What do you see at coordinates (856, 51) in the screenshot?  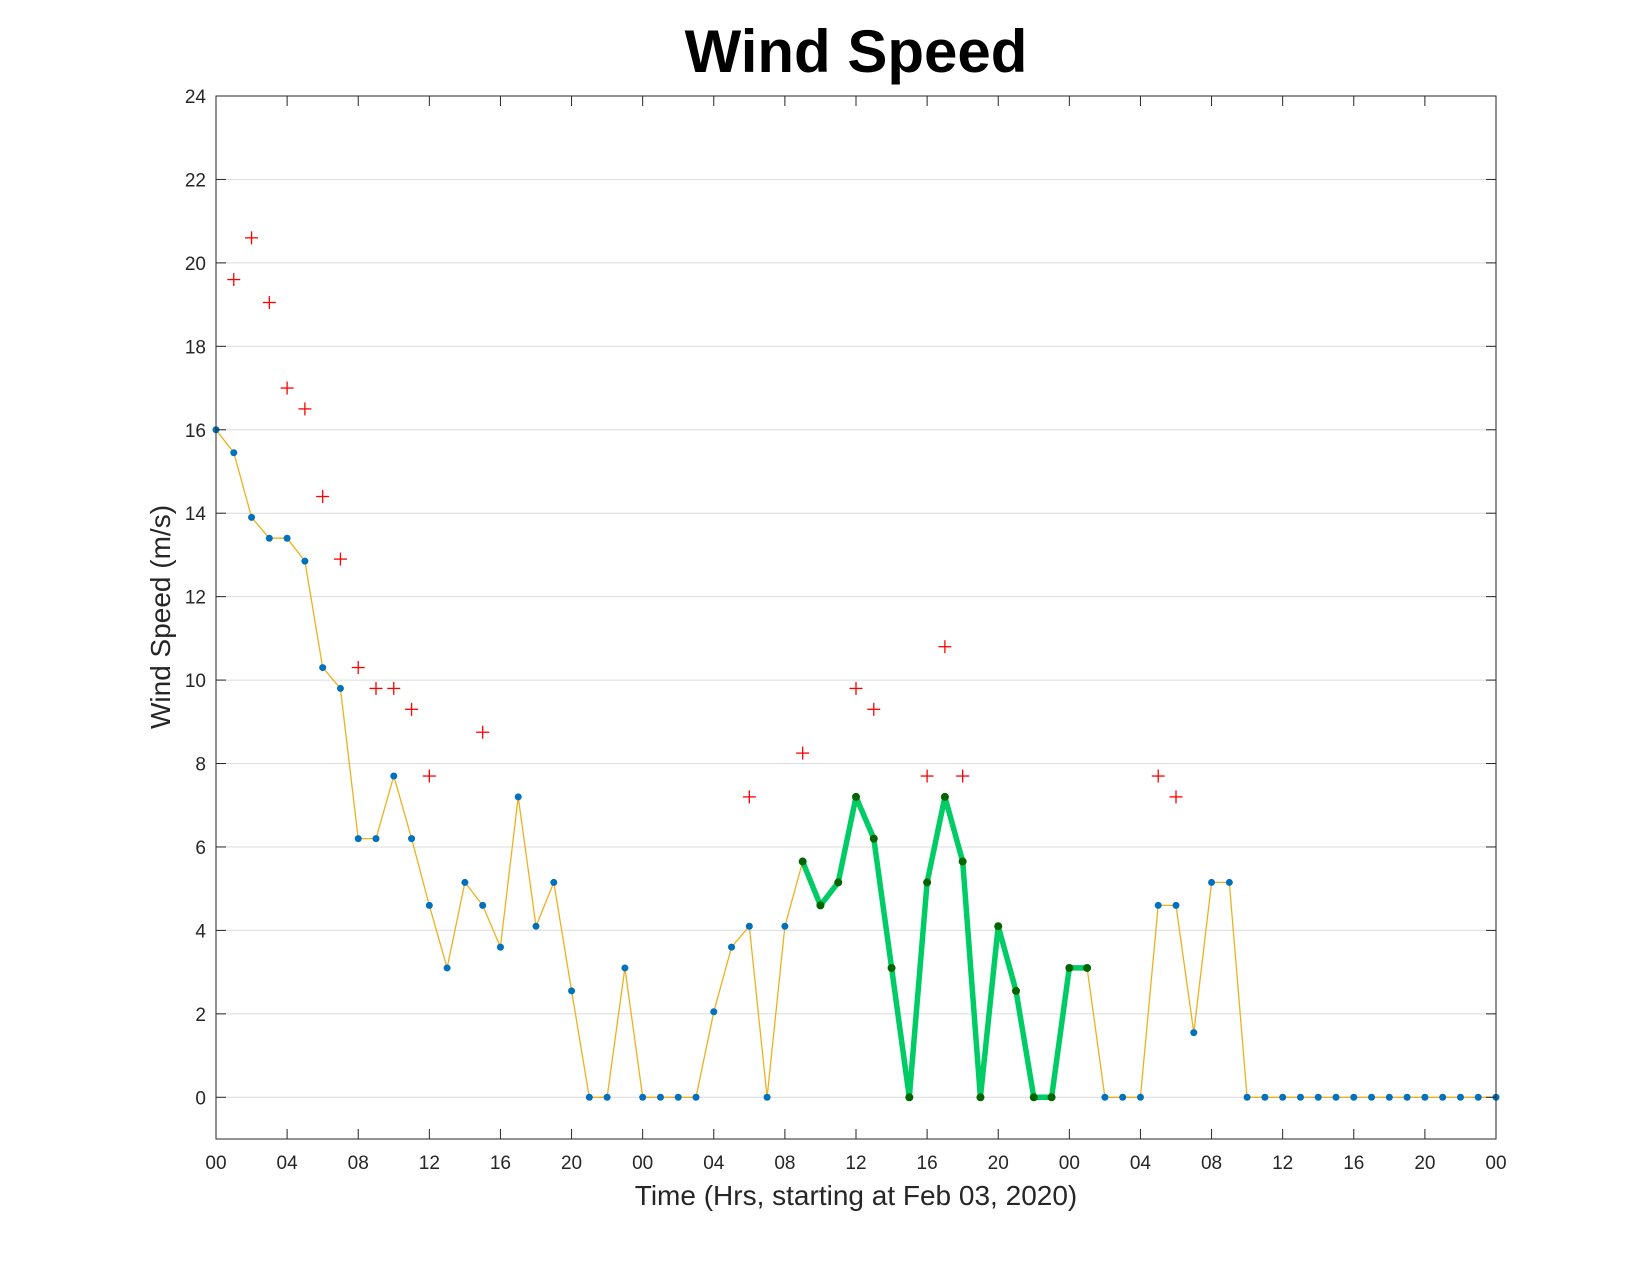 I see `chart-title: Wind Speed` at bounding box center [856, 51].